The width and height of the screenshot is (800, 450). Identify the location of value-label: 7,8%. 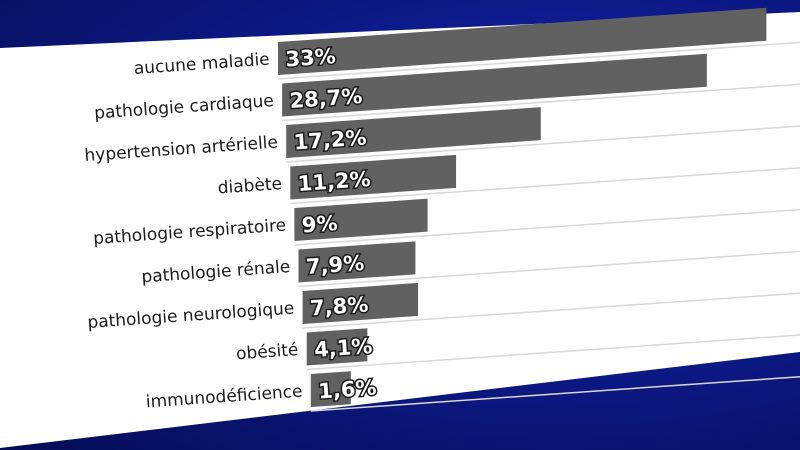
(339, 306).